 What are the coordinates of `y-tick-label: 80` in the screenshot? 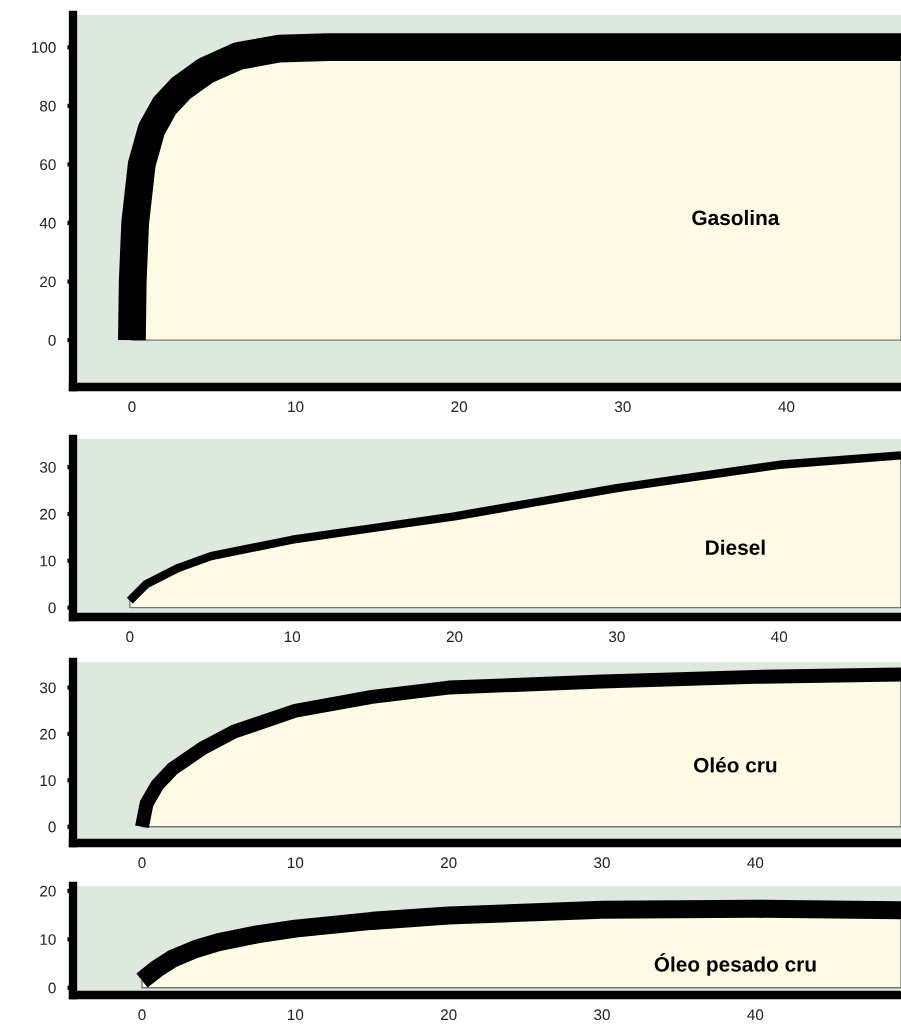 It's located at (48, 106).